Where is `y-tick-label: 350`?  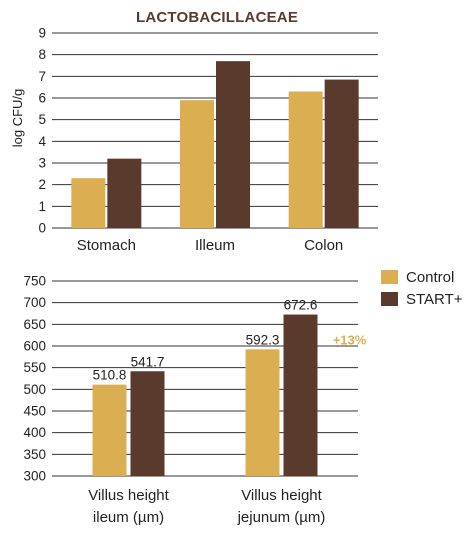
y-tick-label: 350 is located at coordinates (34, 454).